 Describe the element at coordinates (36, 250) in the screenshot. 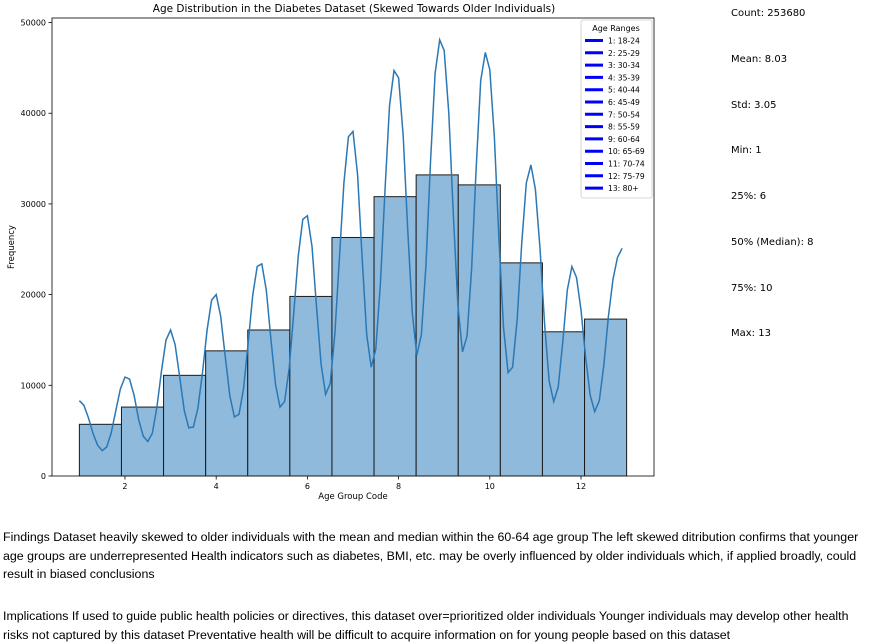

I see `y-axis: 0 10000 20000 30000 40000 50000` at that location.